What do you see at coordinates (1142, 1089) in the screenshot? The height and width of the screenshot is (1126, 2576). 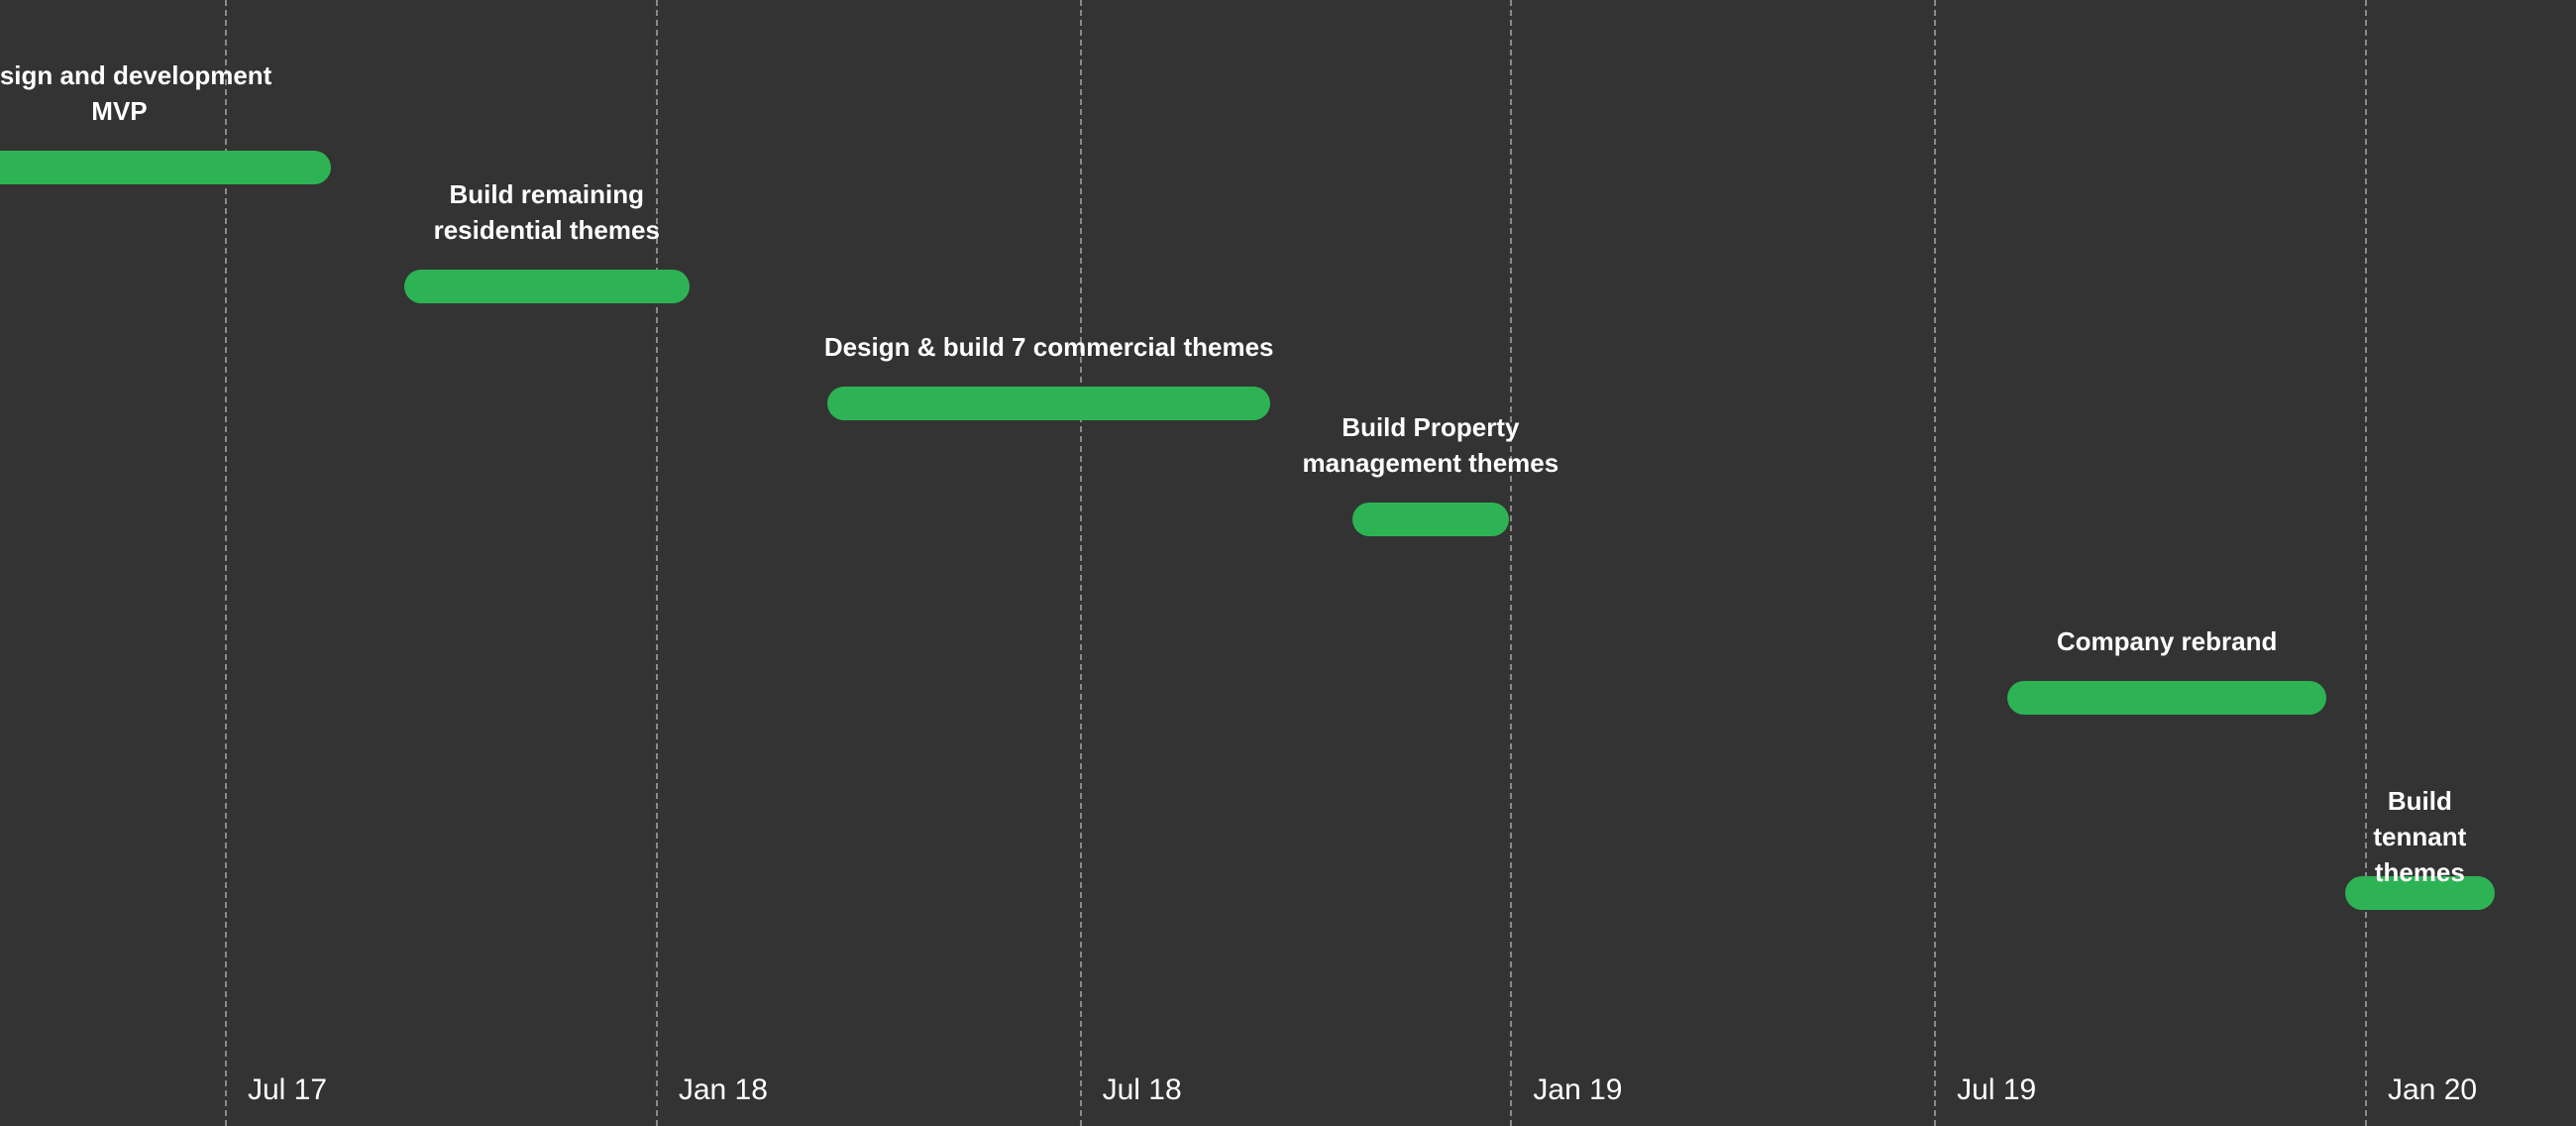 I see `x-tick-label: Jul 18` at bounding box center [1142, 1089].